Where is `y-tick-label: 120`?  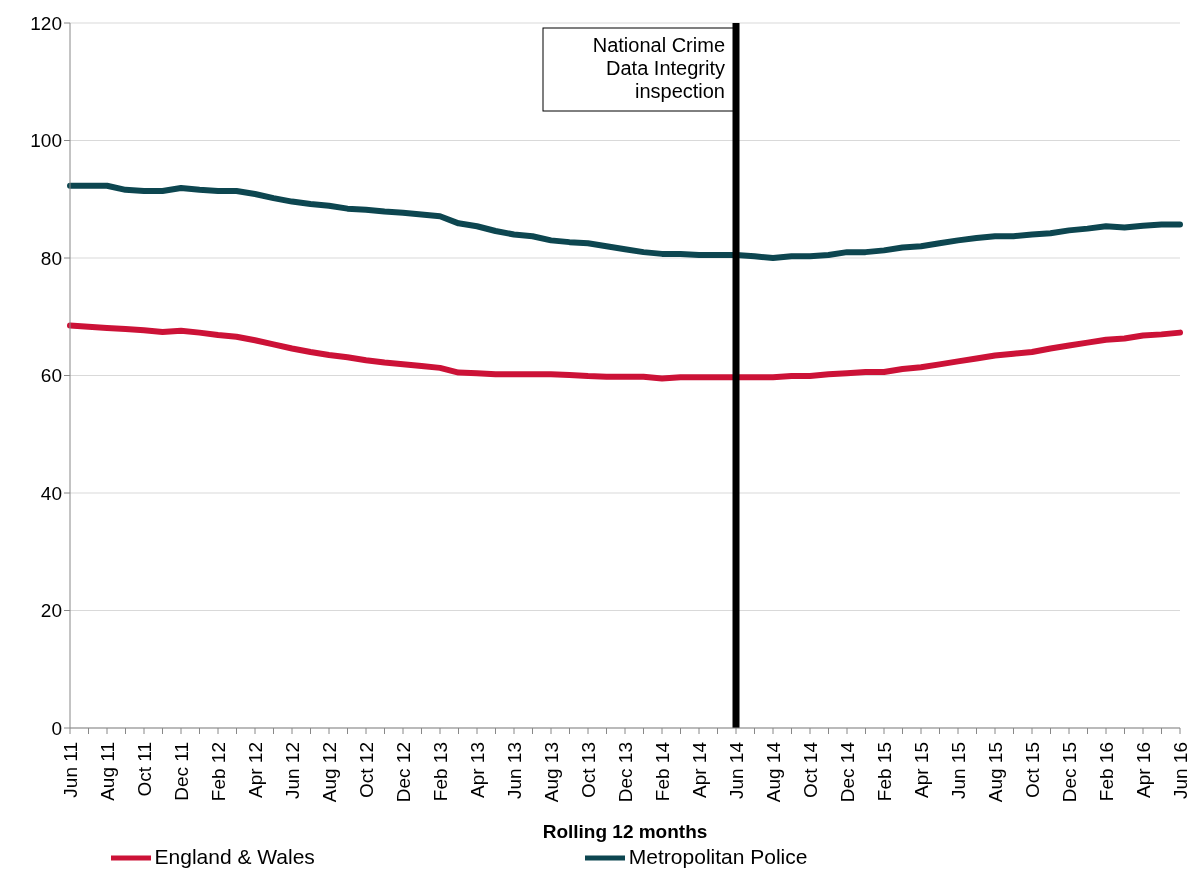
y-tick-label: 120 is located at coordinates (46, 23).